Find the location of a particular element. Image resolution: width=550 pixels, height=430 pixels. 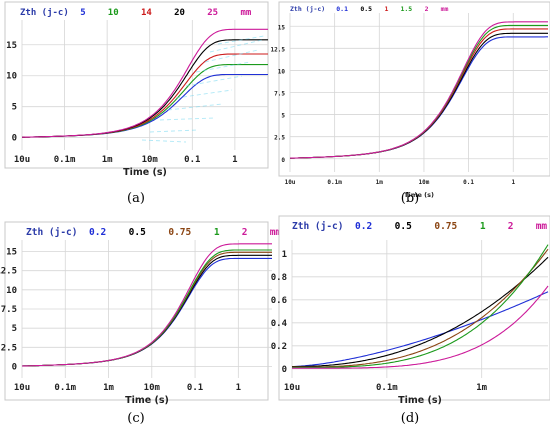

panel-caption: (a) is located at coordinates (136, 198).